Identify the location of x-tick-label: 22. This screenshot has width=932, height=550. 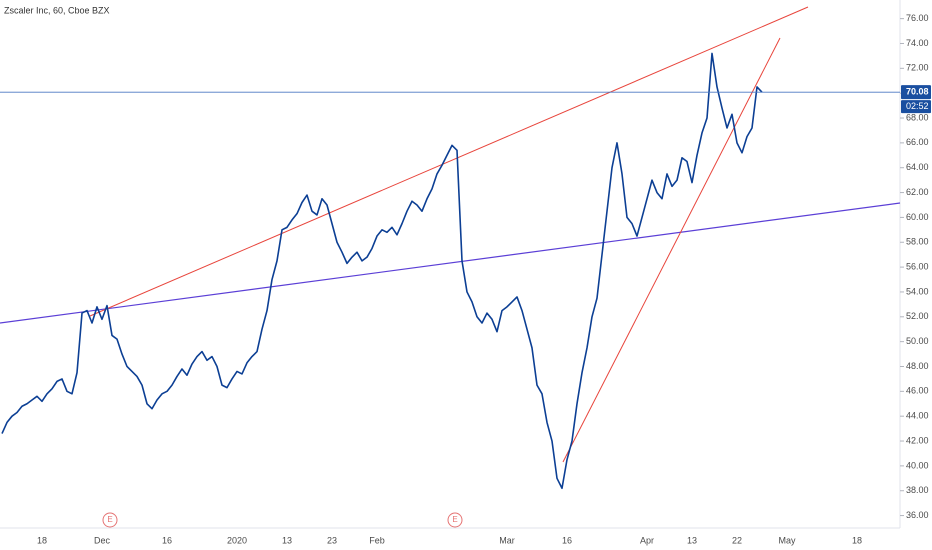
(737, 540).